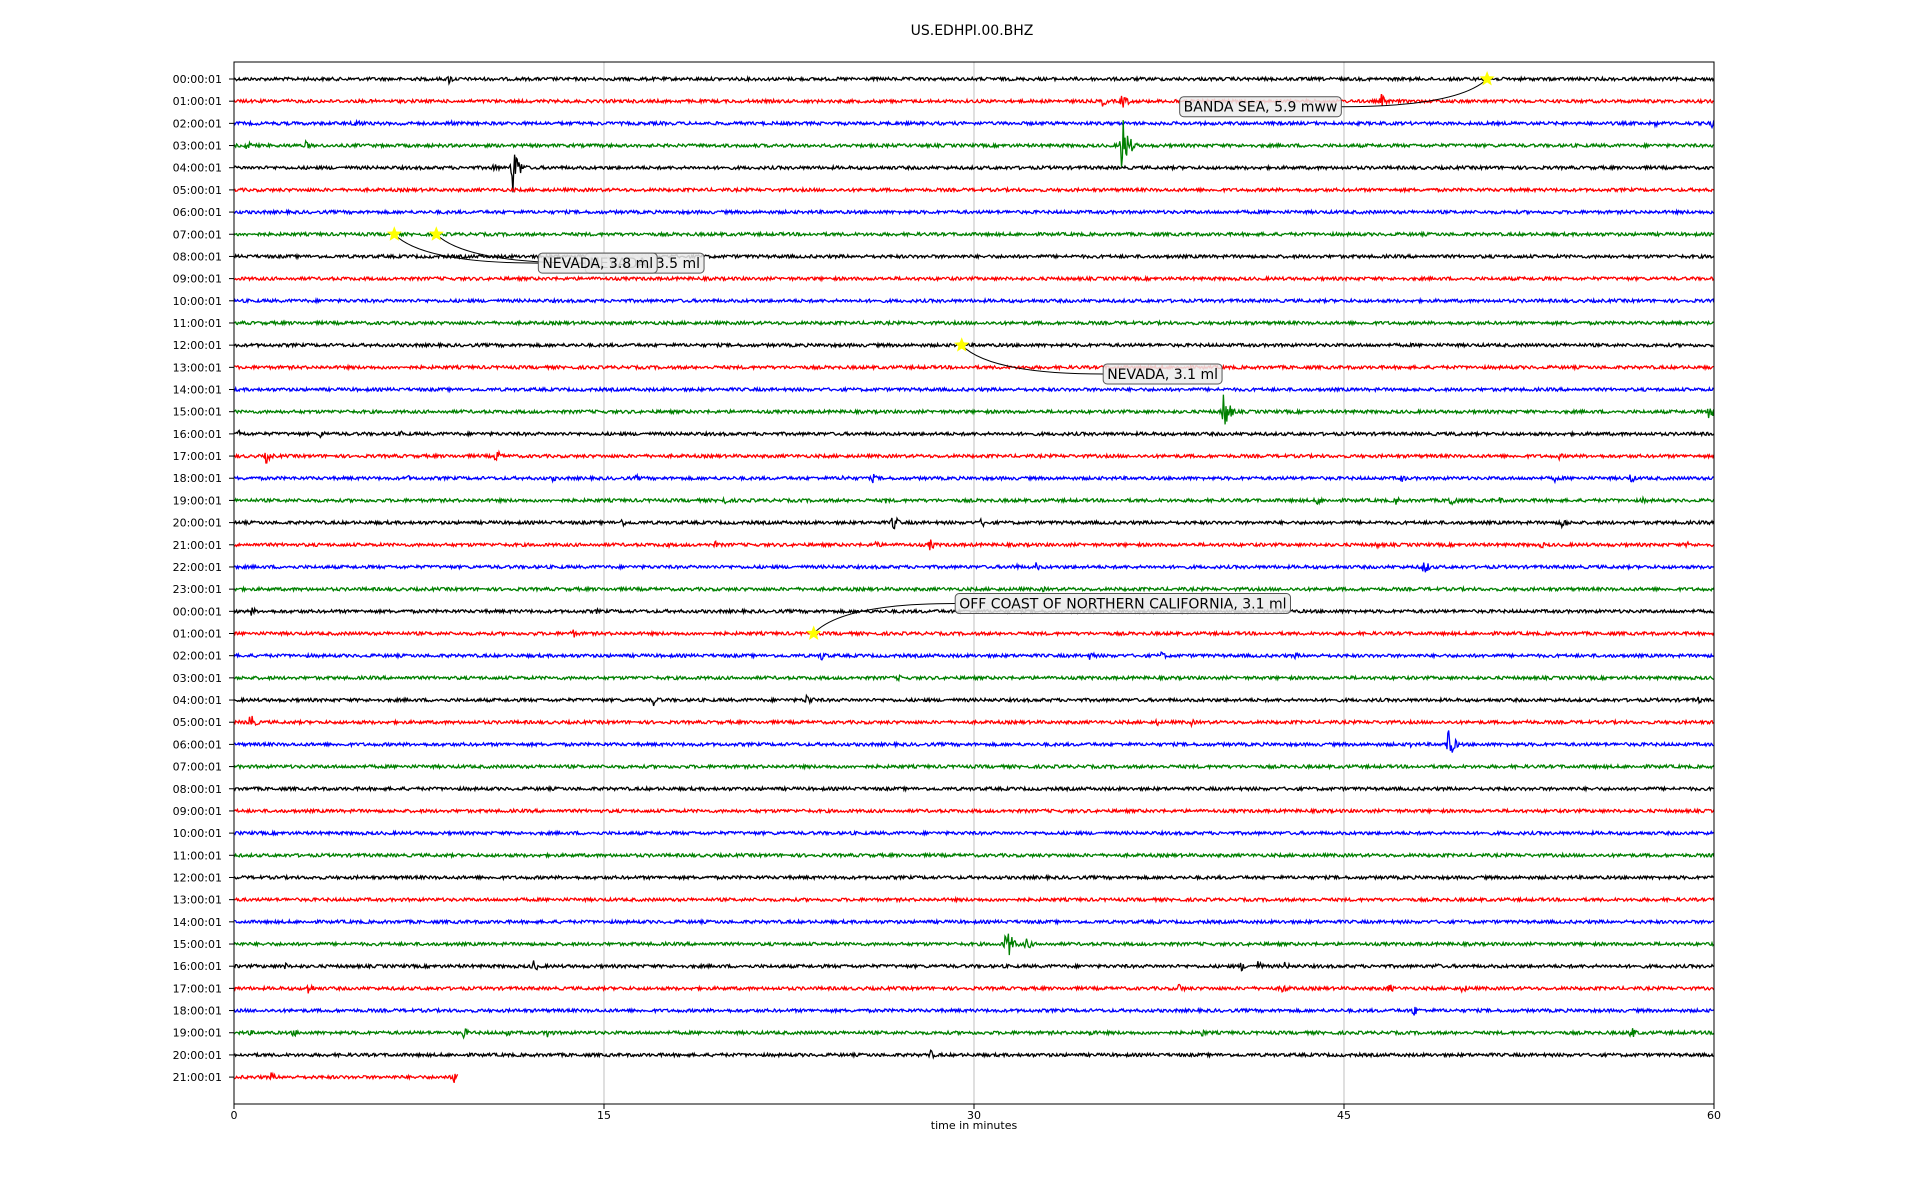  I want to click on x-tick-label: 15, so click(604, 1115).